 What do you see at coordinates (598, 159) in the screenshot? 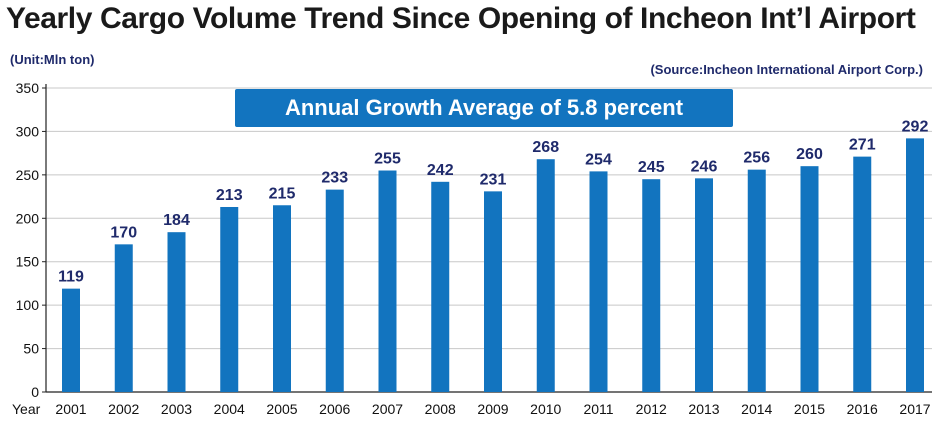
I see `data-label: 254` at bounding box center [598, 159].